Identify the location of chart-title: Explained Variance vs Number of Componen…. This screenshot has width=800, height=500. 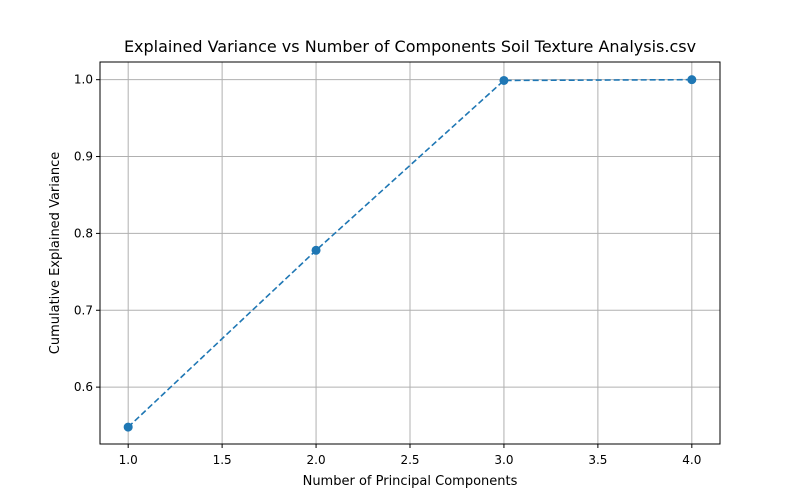
(410, 46).